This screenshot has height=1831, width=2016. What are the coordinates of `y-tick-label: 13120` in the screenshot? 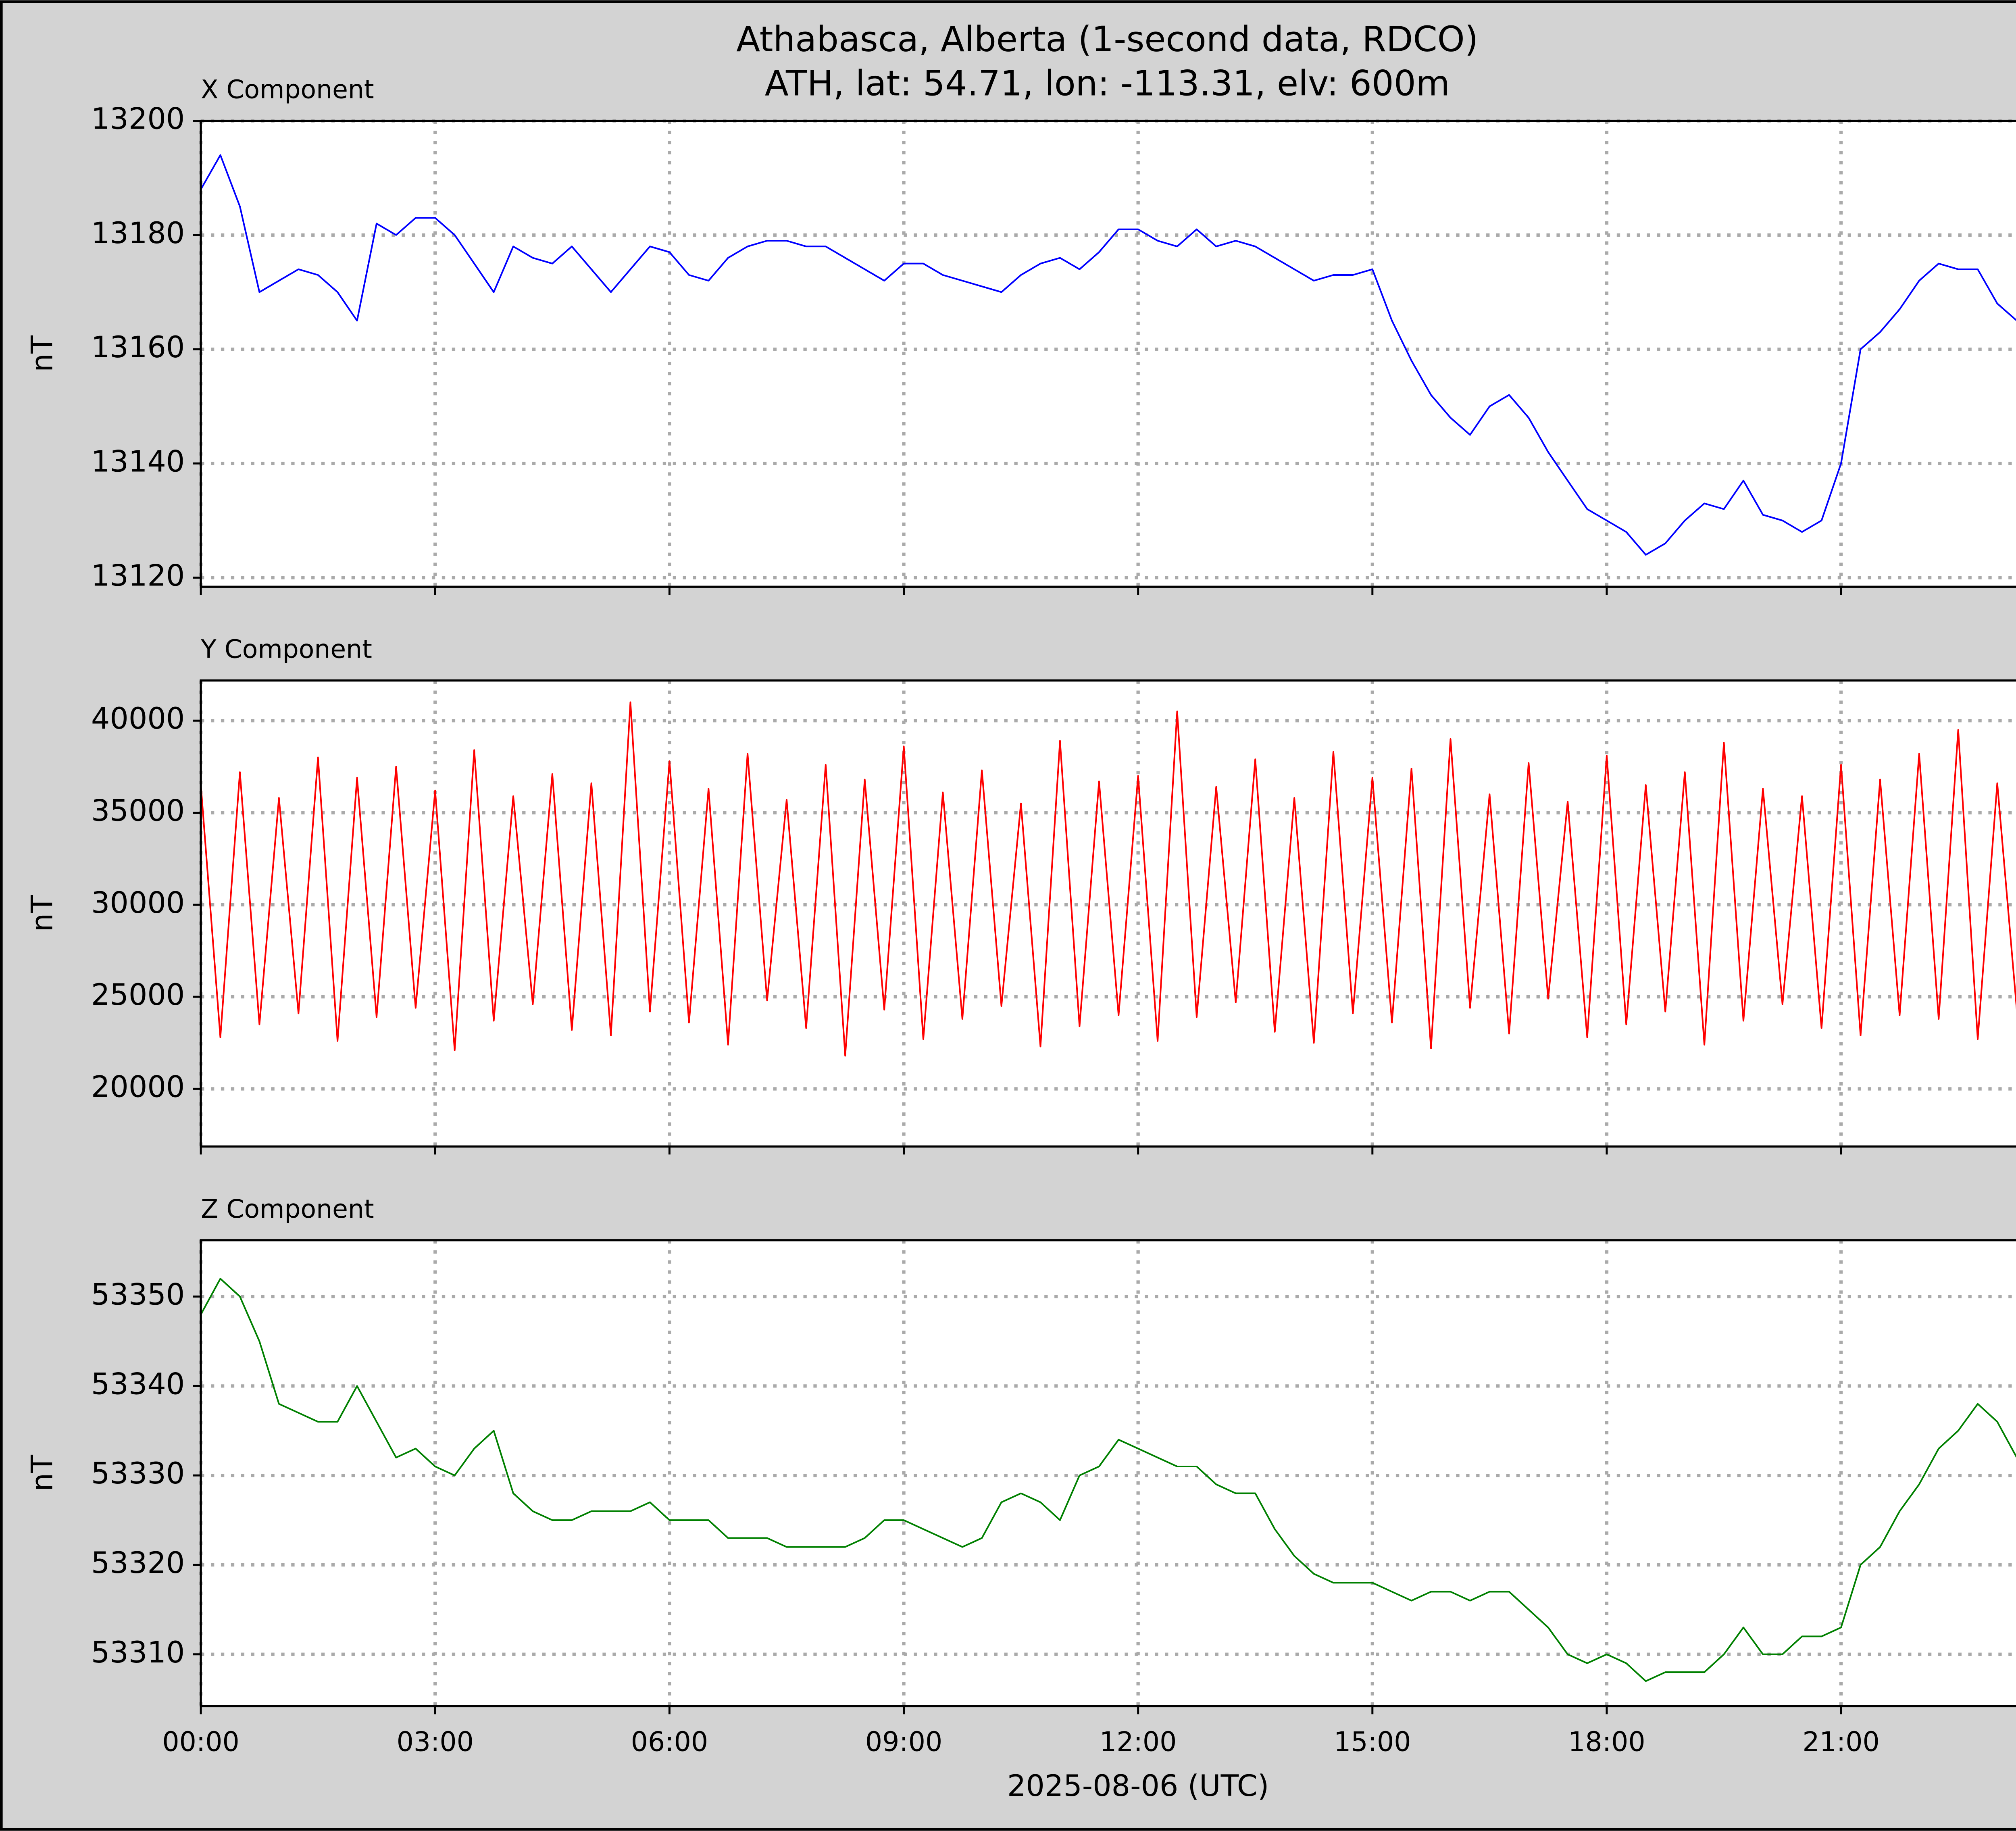 It's located at (138, 576).